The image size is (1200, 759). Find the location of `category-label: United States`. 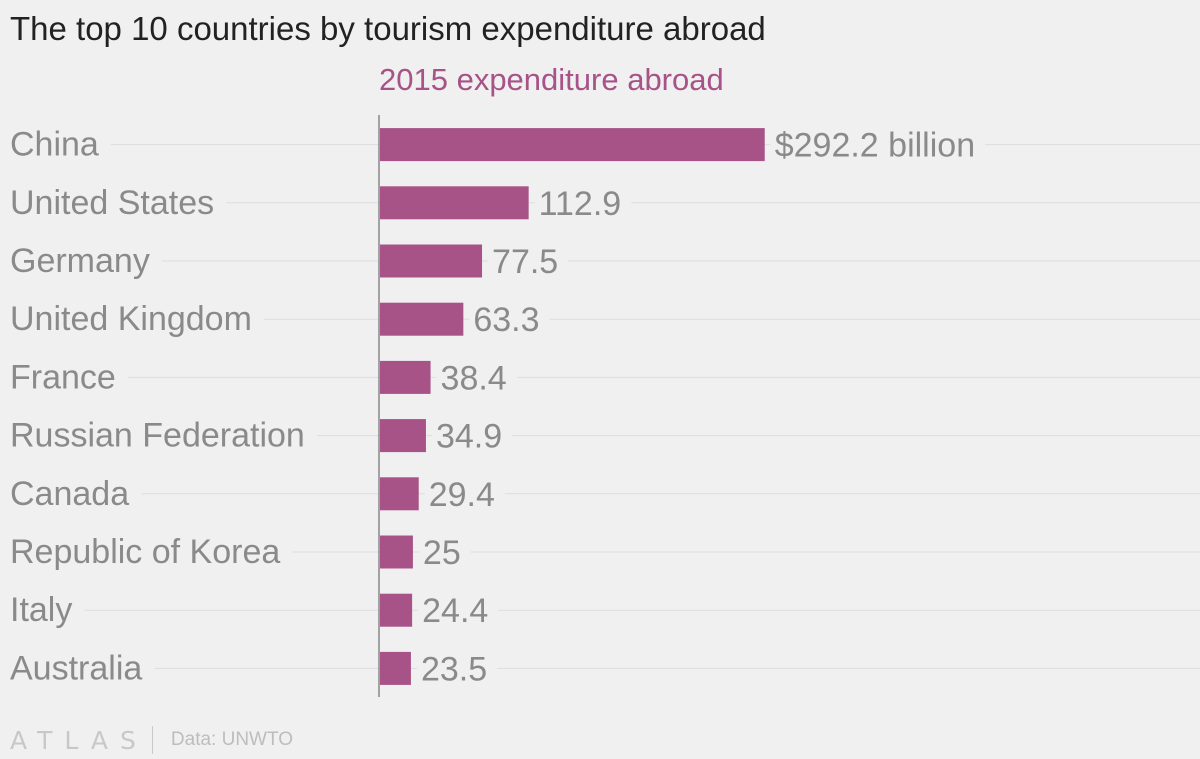

category-label: United States is located at coordinates (112, 203).